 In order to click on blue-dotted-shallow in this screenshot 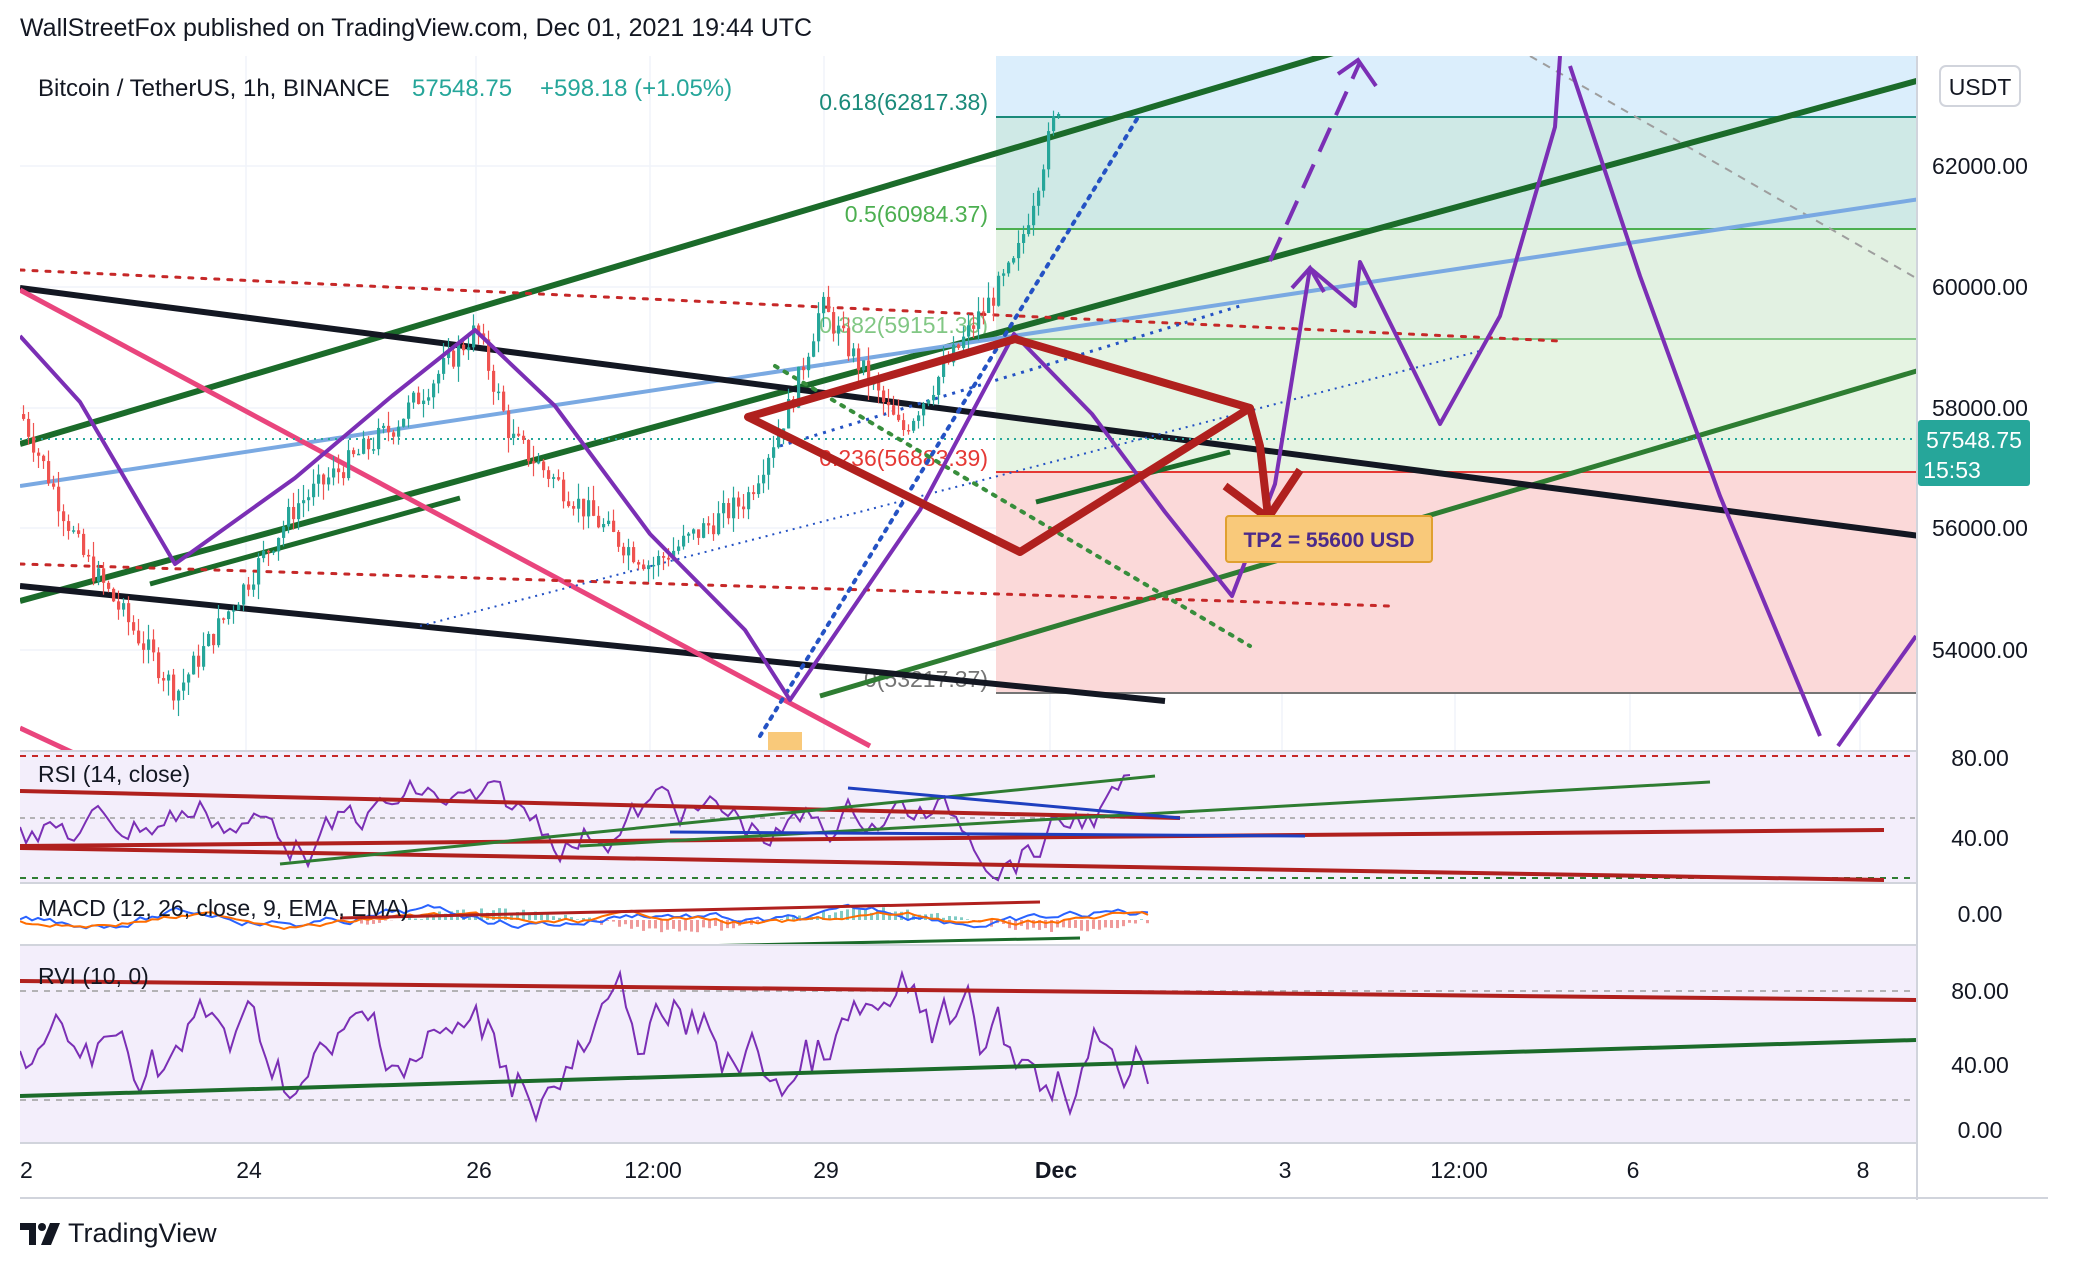, I will do `click(950, 488)`.